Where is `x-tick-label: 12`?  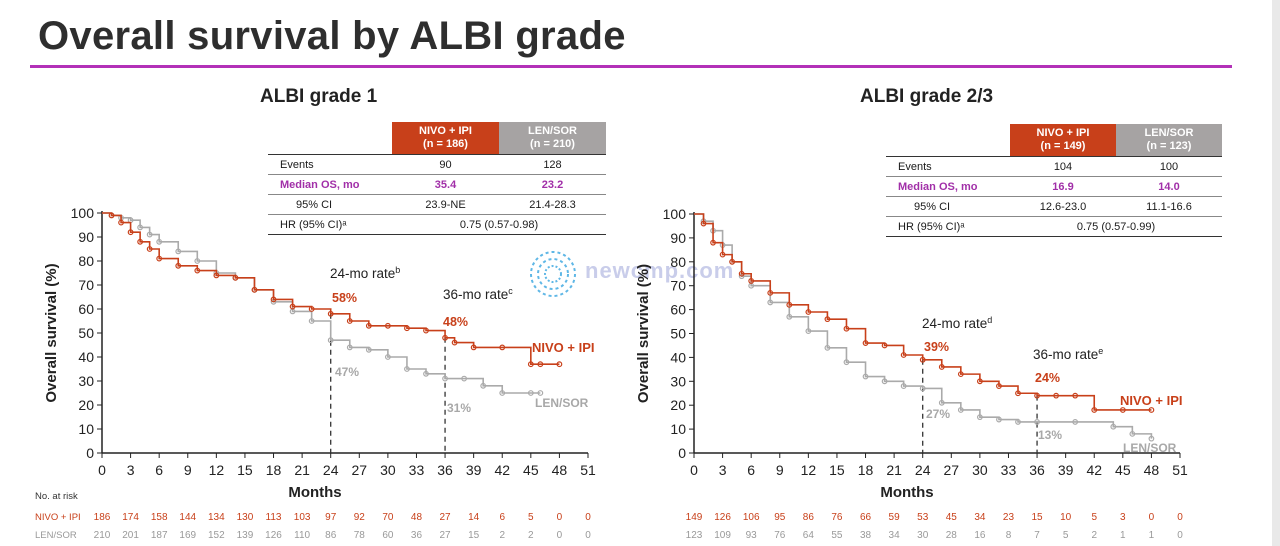 x-tick-label: 12 is located at coordinates (809, 470).